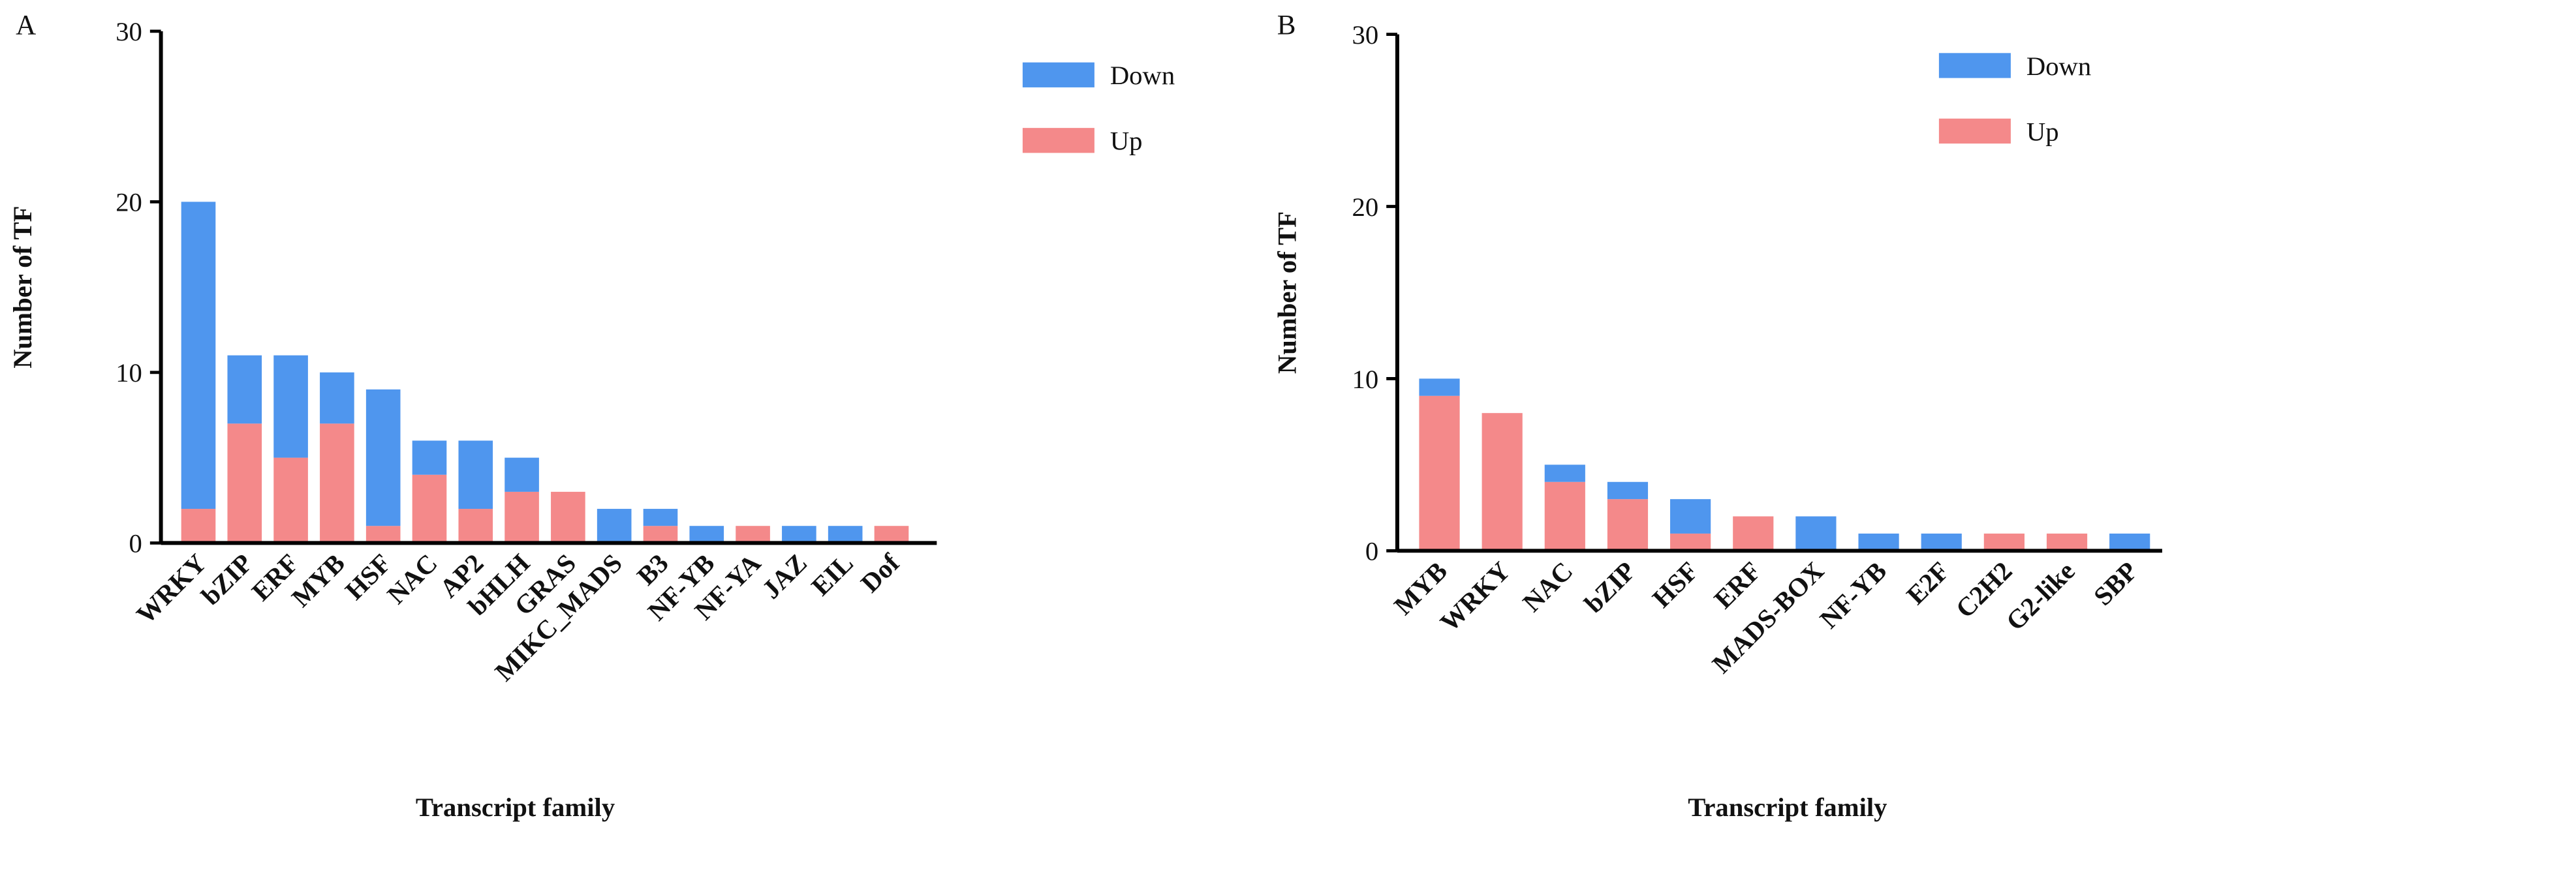 The width and height of the screenshot is (2576, 880). Describe the element at coordinates (784, 576) in the screenshot. I see `x-tick-label: JAZ` at that location.